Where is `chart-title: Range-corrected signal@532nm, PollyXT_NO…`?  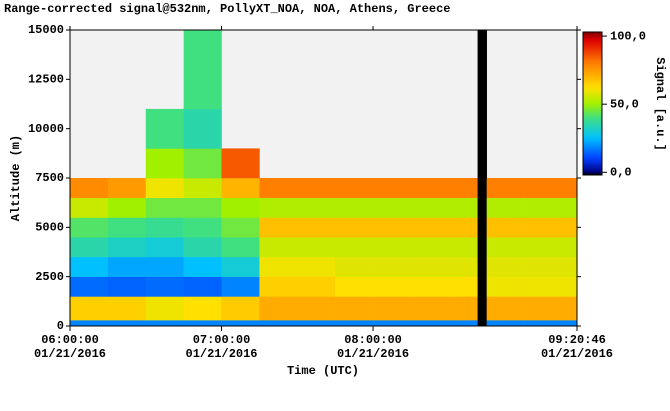 chart-title: Range-corrected signal@532nm, PollyXT_NO… is located at coordinates (227, 9).